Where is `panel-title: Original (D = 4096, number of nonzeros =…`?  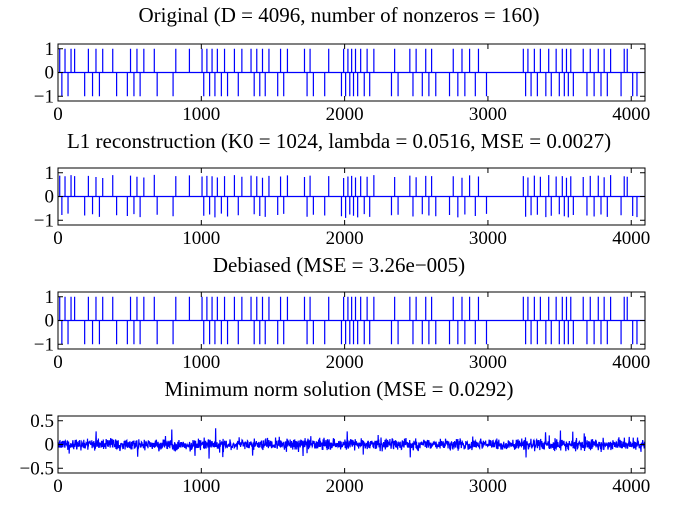
panel-title: Original (D = 4096, number of nonzeros =… is located at coordinates (338, 15).